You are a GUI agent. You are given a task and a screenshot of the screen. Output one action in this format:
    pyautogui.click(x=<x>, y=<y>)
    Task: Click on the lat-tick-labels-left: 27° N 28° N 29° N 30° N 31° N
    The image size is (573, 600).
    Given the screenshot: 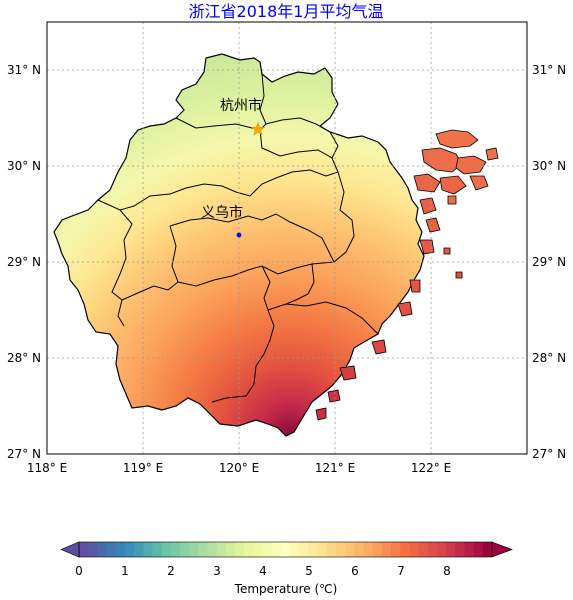 What is the action you would take?
    pyautogui.click(x=24, y=262)
    